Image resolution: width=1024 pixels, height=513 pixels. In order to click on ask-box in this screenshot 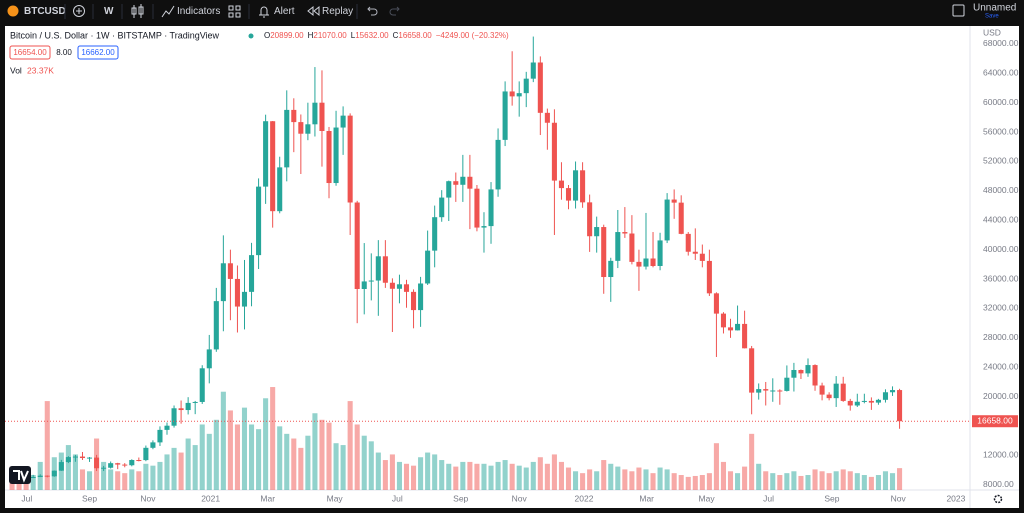, I will do `click(98, 52)`.